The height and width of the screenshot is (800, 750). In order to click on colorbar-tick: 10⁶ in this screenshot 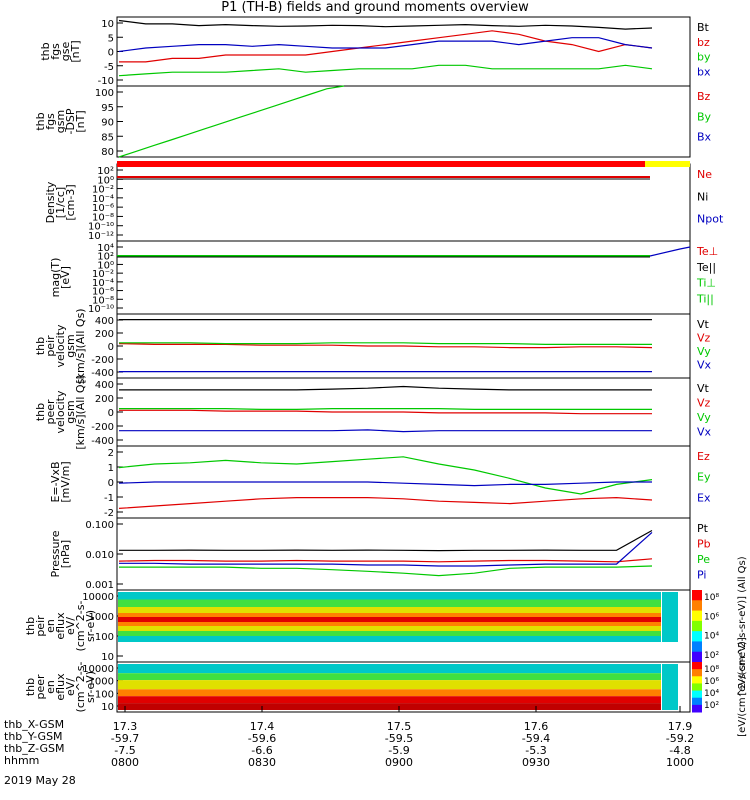, I will do `click(711, 682)`.